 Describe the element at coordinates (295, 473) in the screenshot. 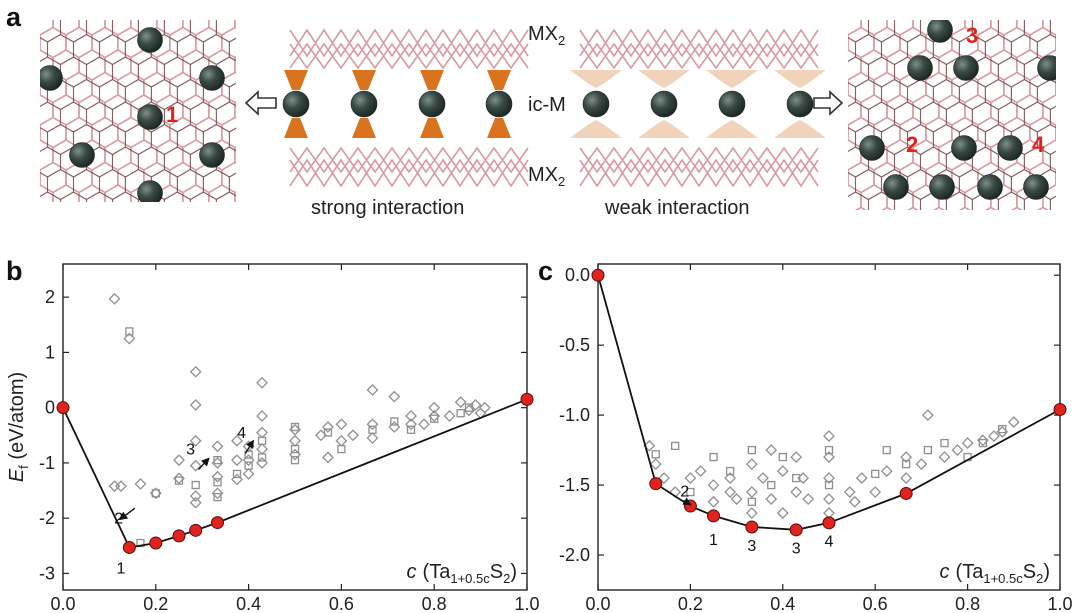

I see `convex-hull-line` at that location.